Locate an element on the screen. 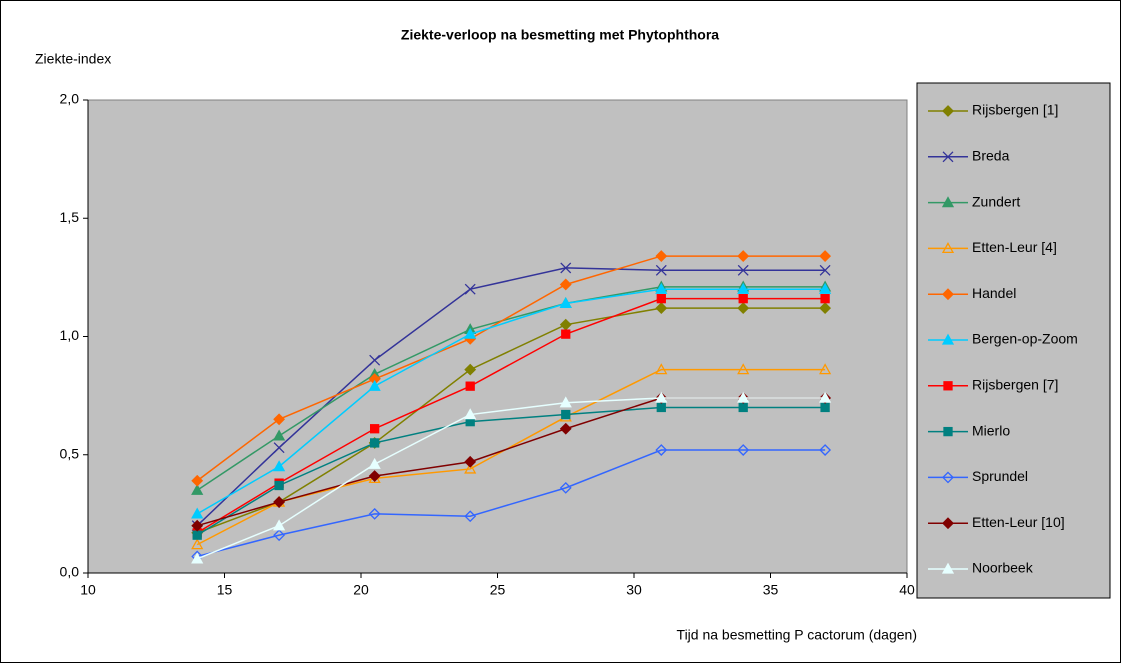 Image resolution: width=1122 pixels, height=664 pixels. y-tick-label: 1,5 is located at coordinates (70, 217).